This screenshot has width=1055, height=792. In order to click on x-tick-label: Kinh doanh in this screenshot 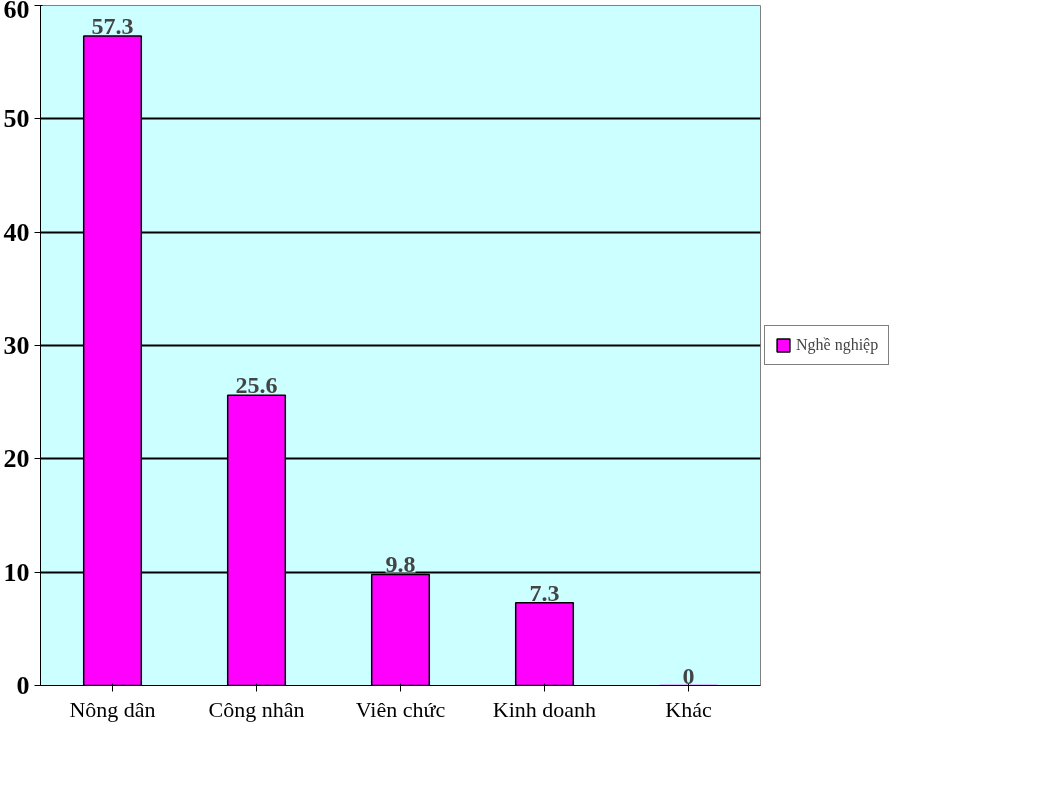, I will do `click(544, 709)`.